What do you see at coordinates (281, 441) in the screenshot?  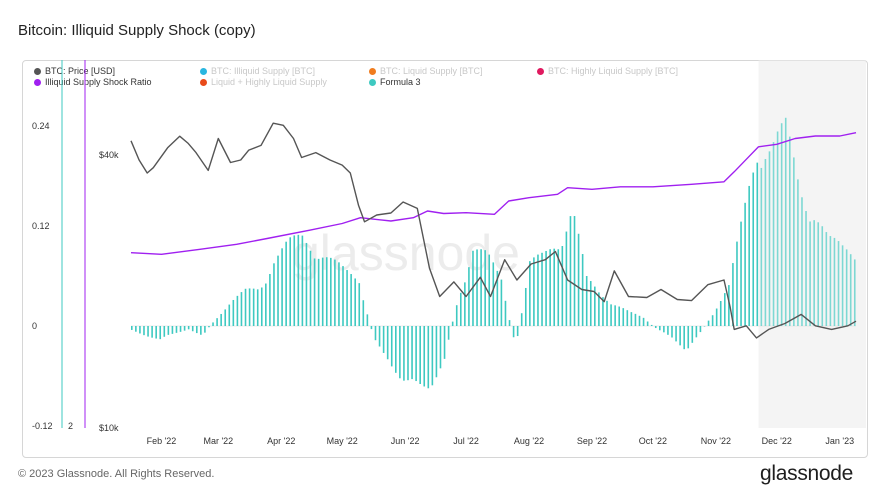 I see `x-tick-label: Apr '22` at bounding box center [281, 441].